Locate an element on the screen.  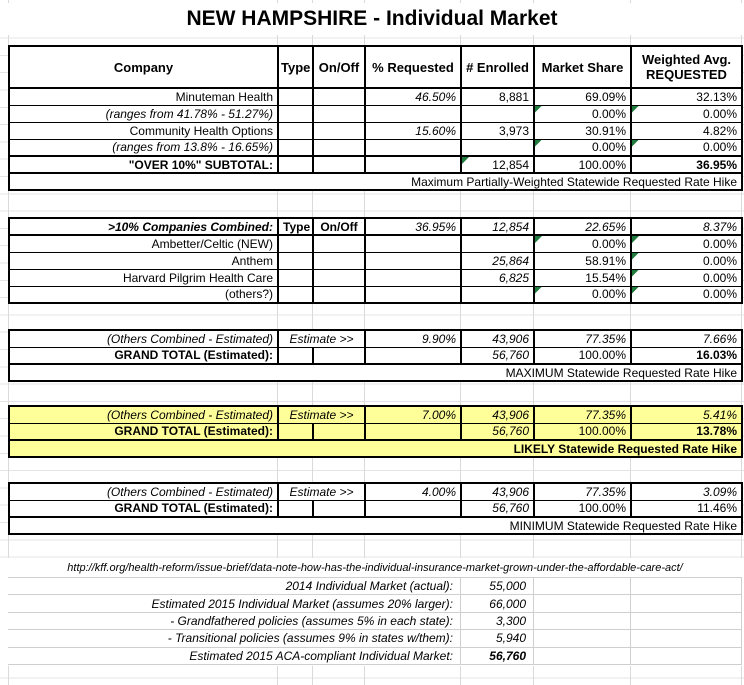
cell-company: >10% Companies Combined: is located at coordinates (143, 226).